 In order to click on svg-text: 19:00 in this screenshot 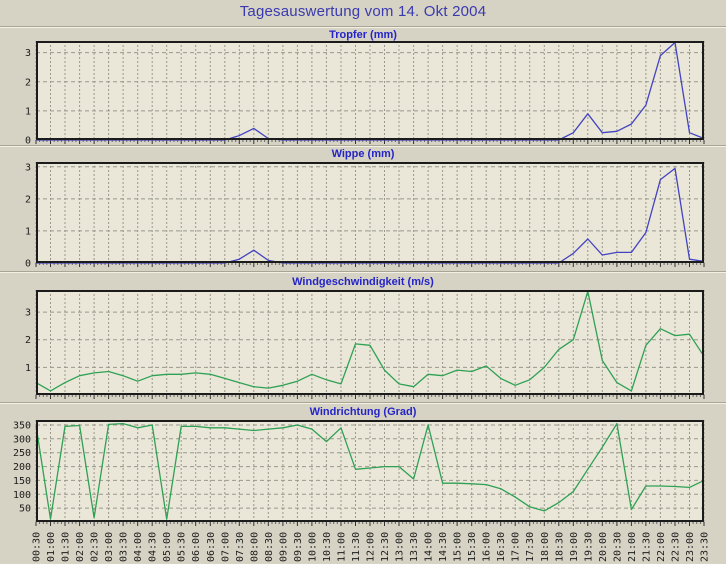, I will do `click(574, 547)`.